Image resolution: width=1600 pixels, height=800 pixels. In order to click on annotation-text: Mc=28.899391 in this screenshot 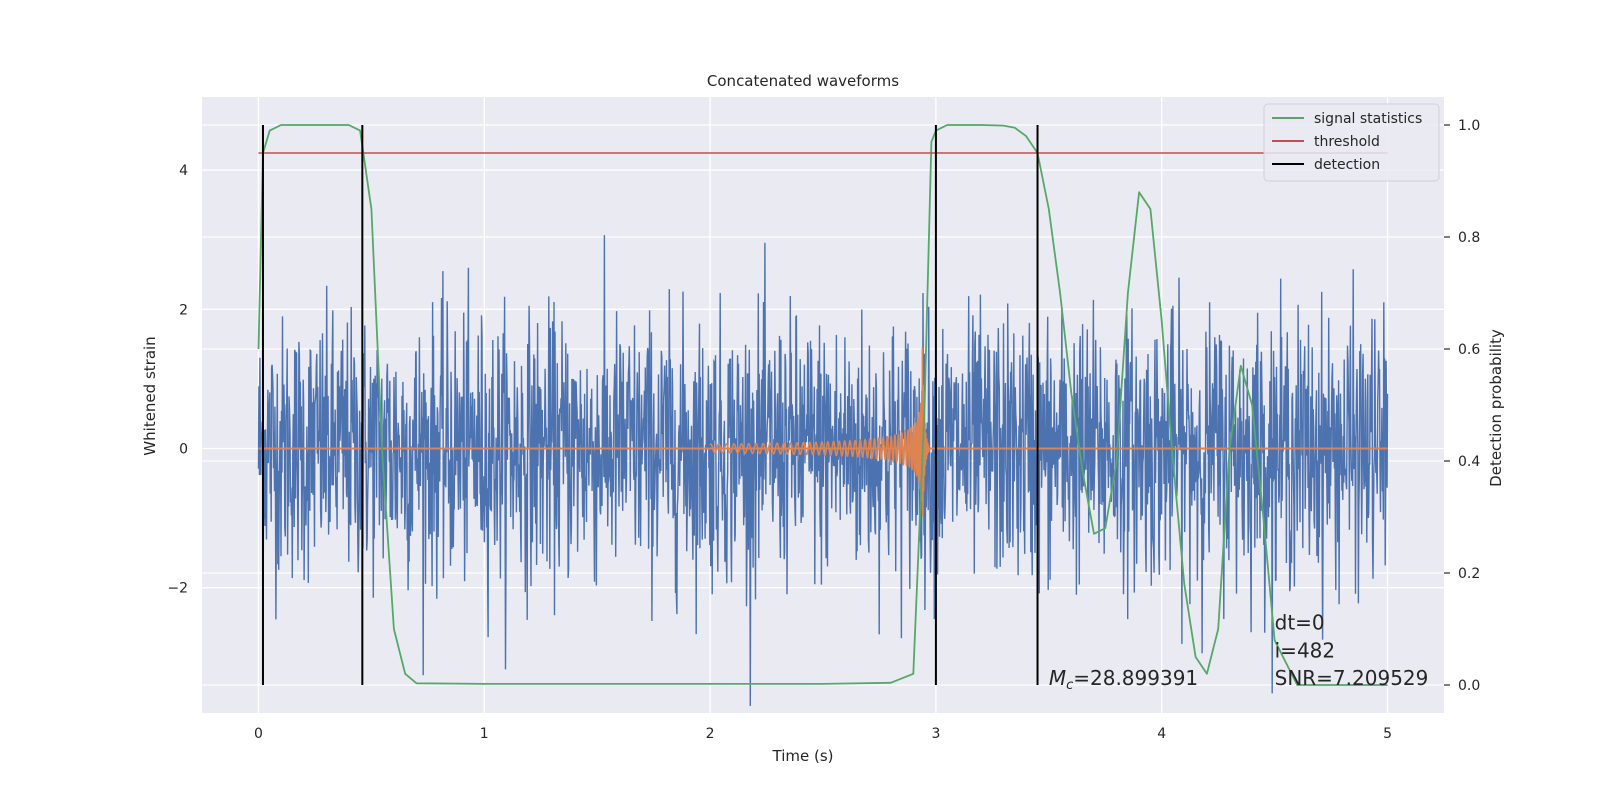, I will do `click(1123, 679)`.